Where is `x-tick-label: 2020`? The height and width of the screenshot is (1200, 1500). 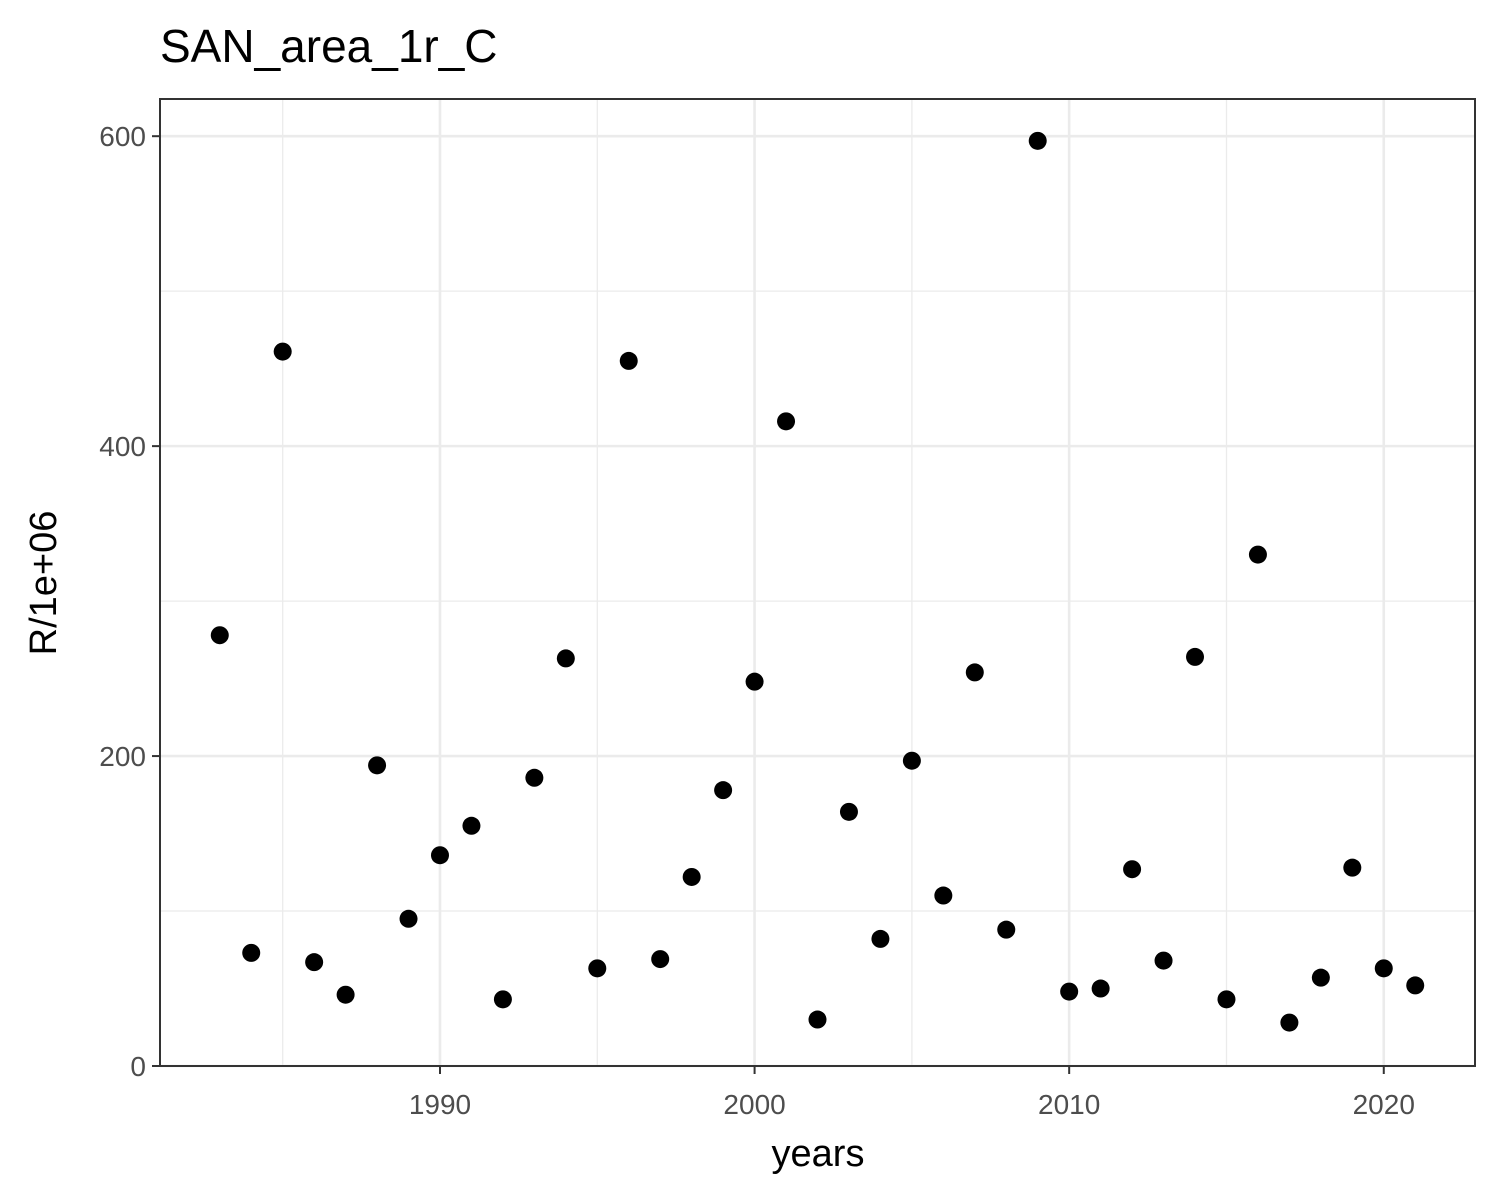
x-tick-label: 2020 is located at coordinates (1384, 1104).